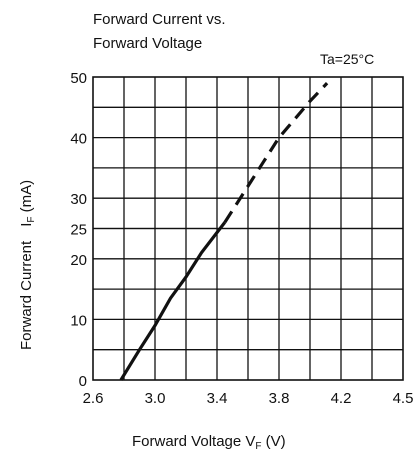 This screenshot has height=461, width=417. Describe the element at coordinates (403, 398) in the screenshot. I see `x-tick-label: 4.5` at that location.